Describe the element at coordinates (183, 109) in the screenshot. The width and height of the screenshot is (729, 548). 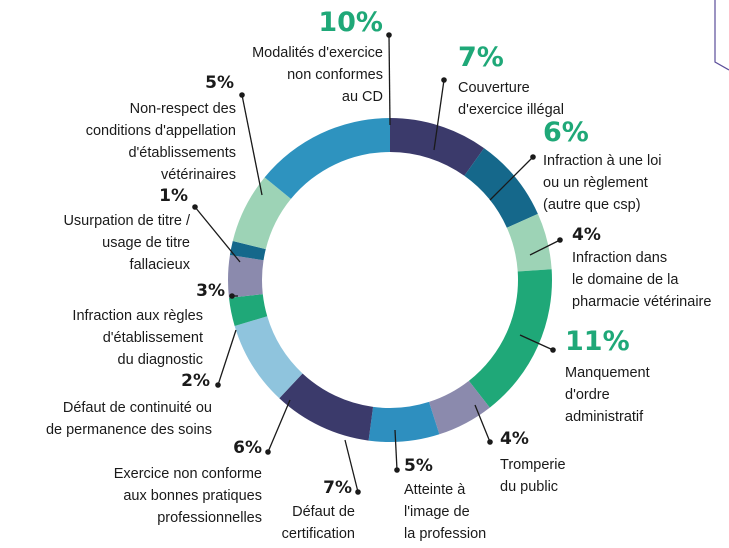
I see `label-line: Non-respect des` at that location.